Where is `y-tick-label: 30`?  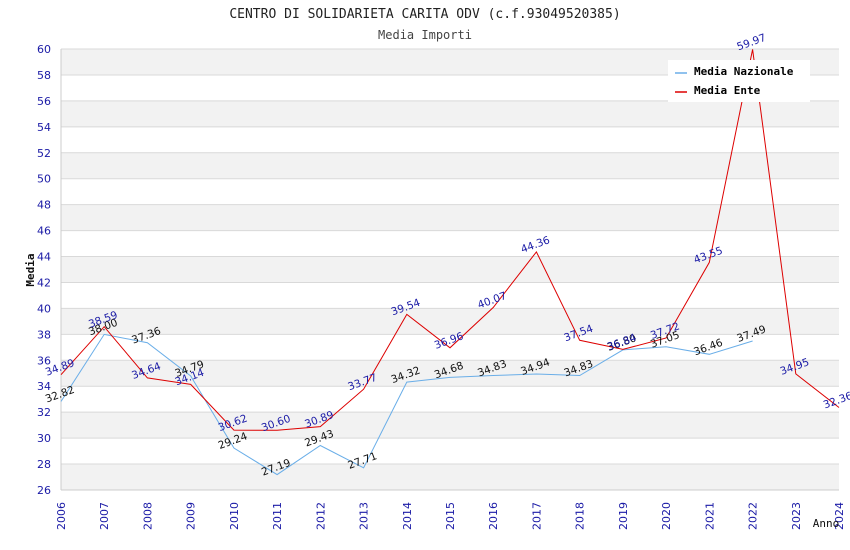
y-tick-label: 30 is located at coordinates (44, 438).